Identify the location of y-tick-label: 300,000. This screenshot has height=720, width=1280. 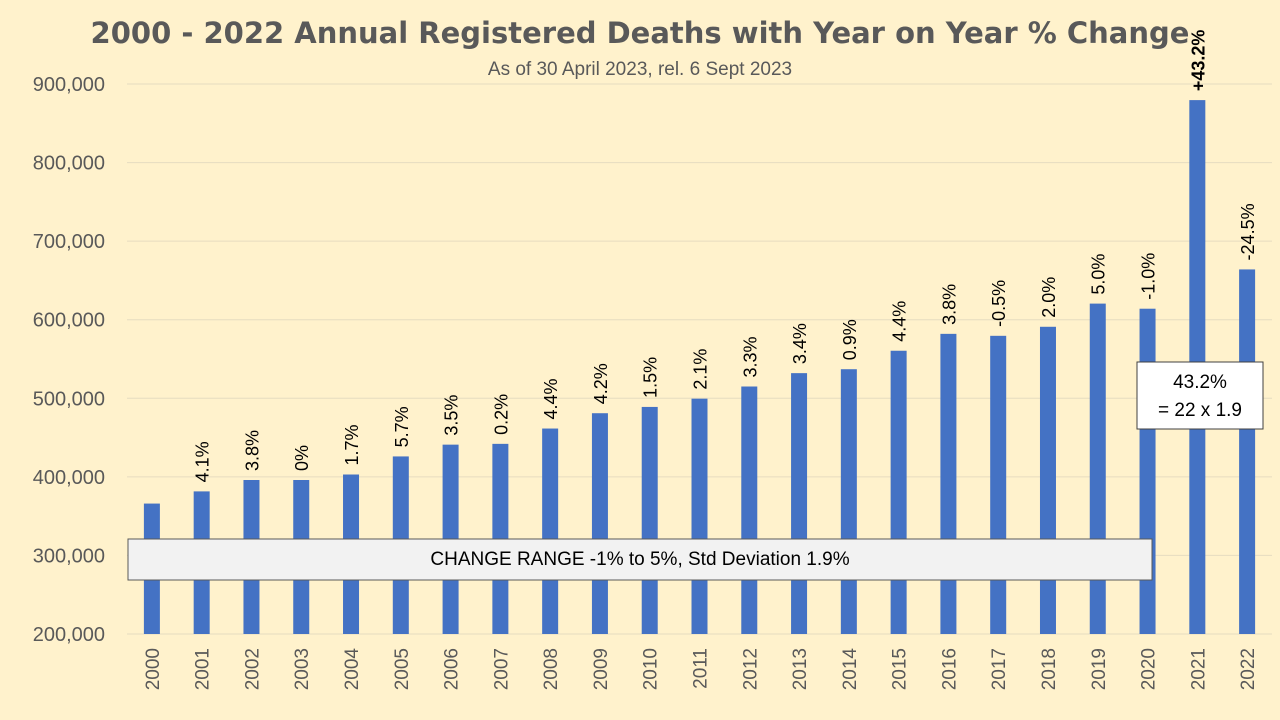
(69, 556).